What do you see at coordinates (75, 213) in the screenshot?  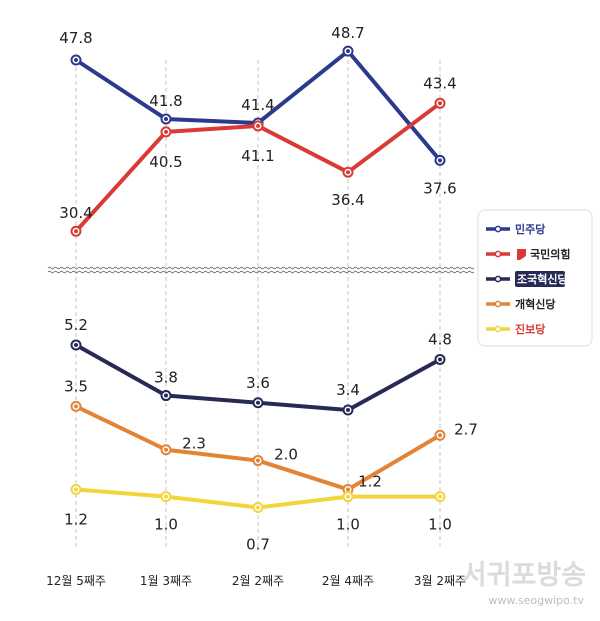 I see `data-label: 30.4` at bounding box center [75, 213].